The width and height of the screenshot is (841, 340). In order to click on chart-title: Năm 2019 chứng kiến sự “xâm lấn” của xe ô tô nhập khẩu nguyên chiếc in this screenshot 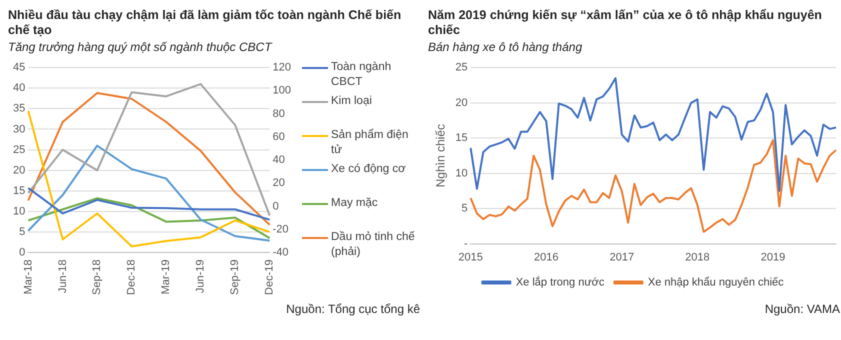, I will do `click(625, 23)`.